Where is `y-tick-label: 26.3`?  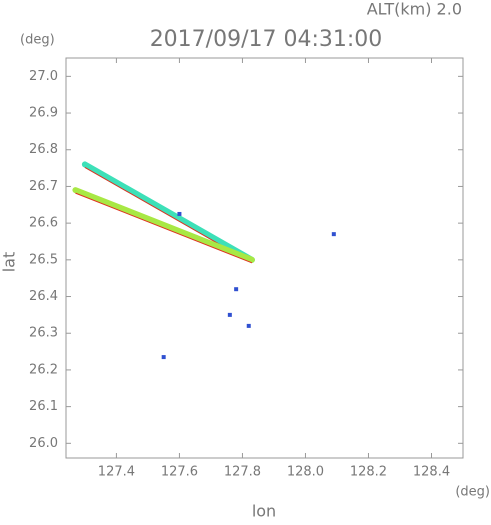 y-tick-label: 26.3 is located at coordinates (43, 333).